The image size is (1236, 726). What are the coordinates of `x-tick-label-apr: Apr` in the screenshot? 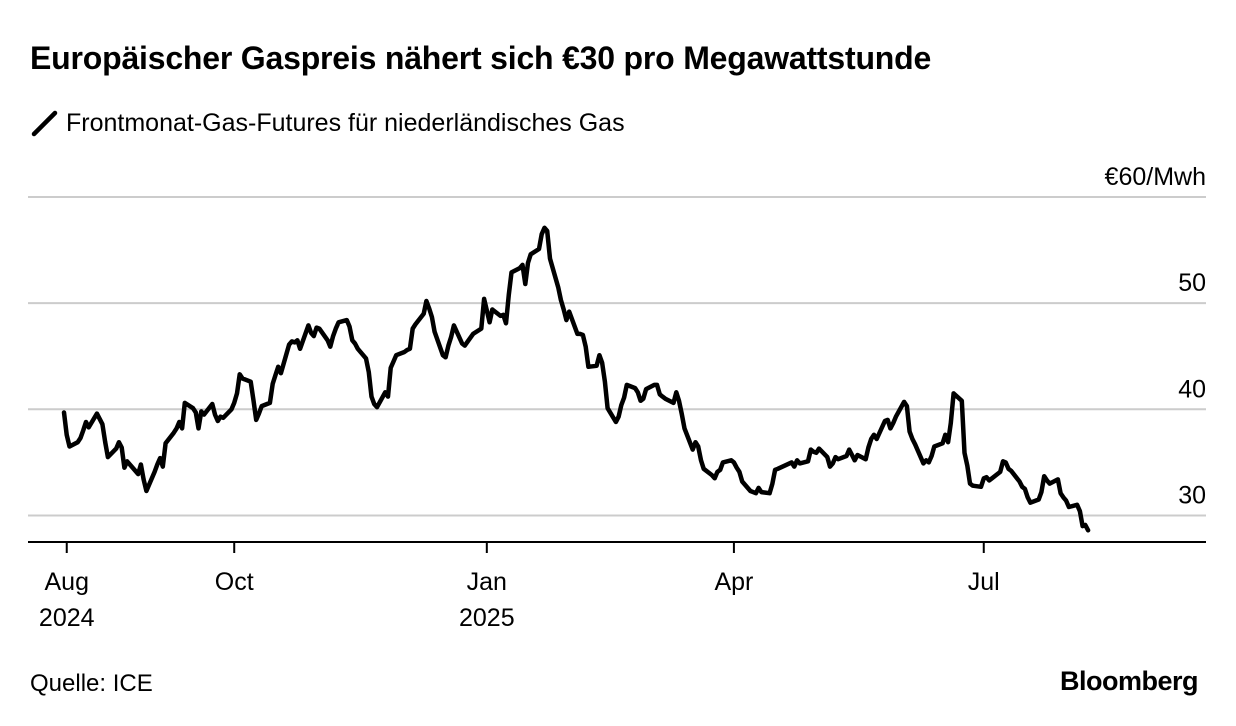 It's located at (733, 582).